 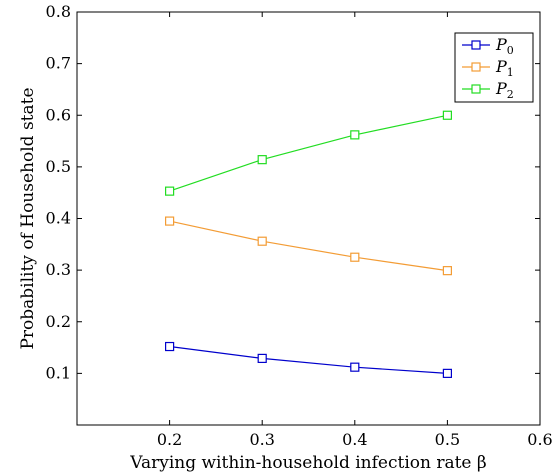 What do you see at coordinates (58, 372) in the screenshot?
I see `y-tick-label: 0.1` at bounding box center [58, 372].